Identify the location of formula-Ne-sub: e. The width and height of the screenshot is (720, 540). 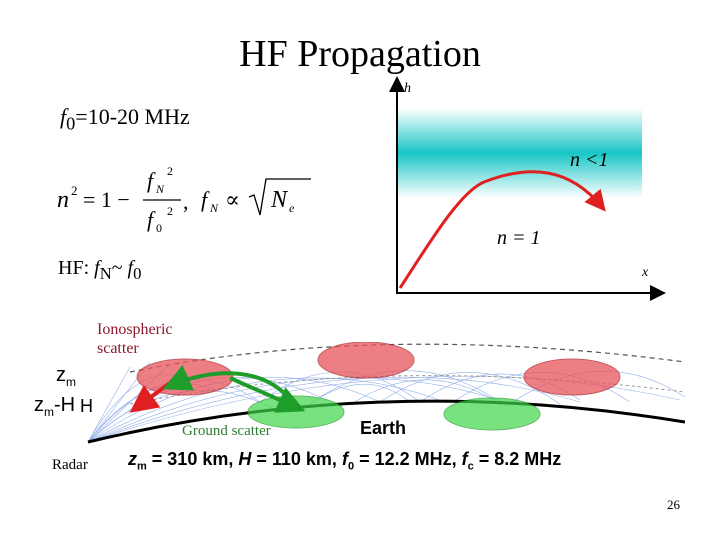
(292, 208).